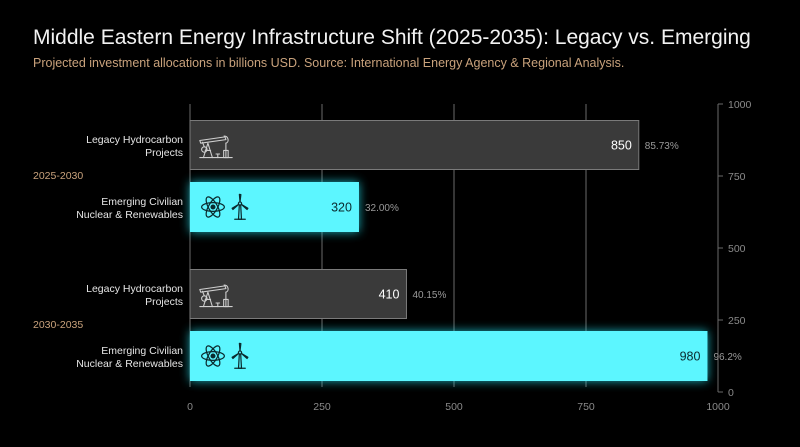 The width and height of the screenshot is (800, 447). Describe the element at coordinates (429, 295) in the screenshot. I see `bar-percent-label: 40.15%` at that location.